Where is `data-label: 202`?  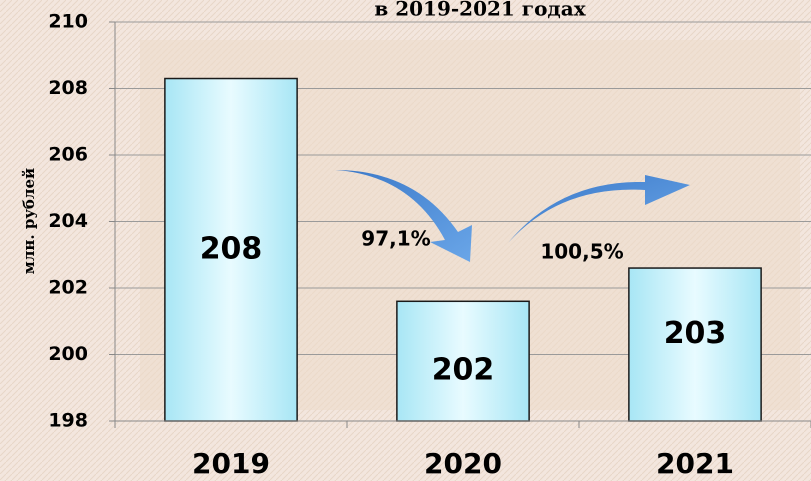
data-label: 202 is located at coordinates (463, 370).